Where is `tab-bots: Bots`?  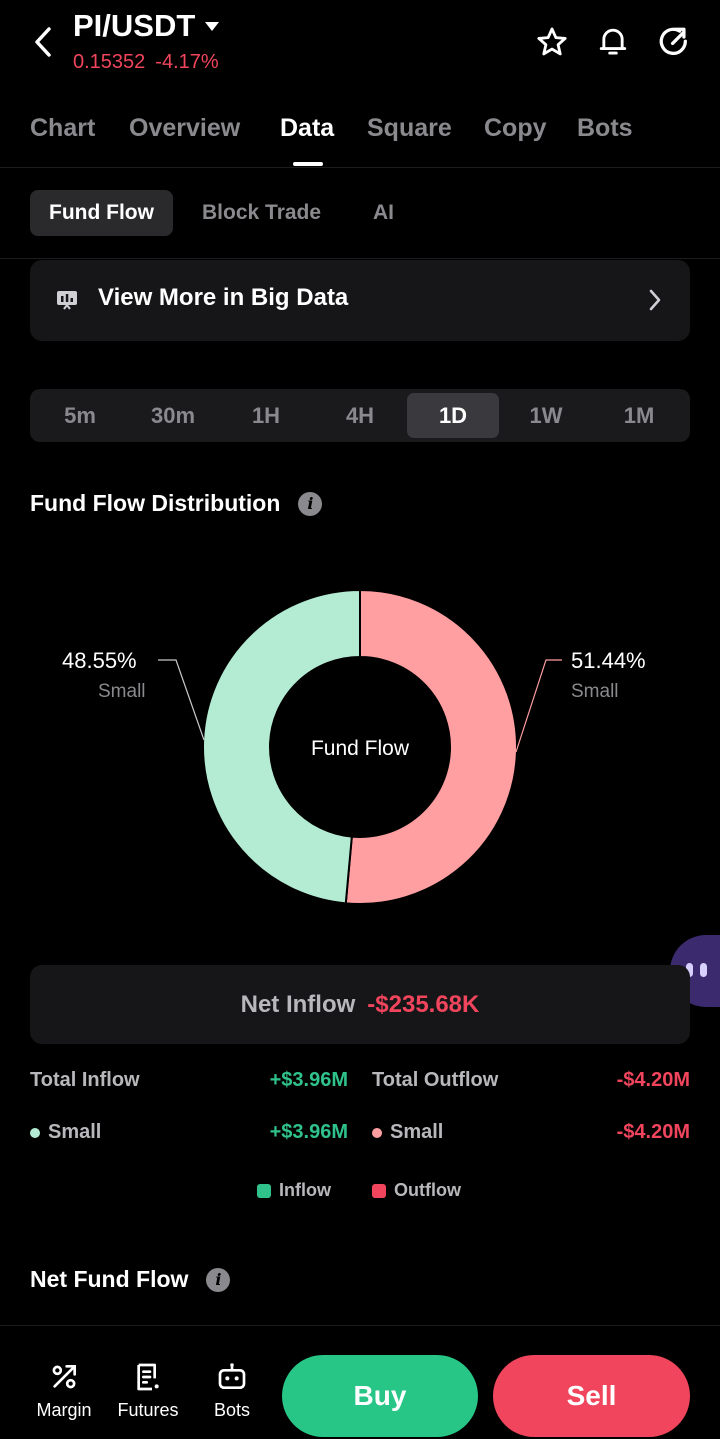 tab-bots: Bots is located at coordinates (605, 128).